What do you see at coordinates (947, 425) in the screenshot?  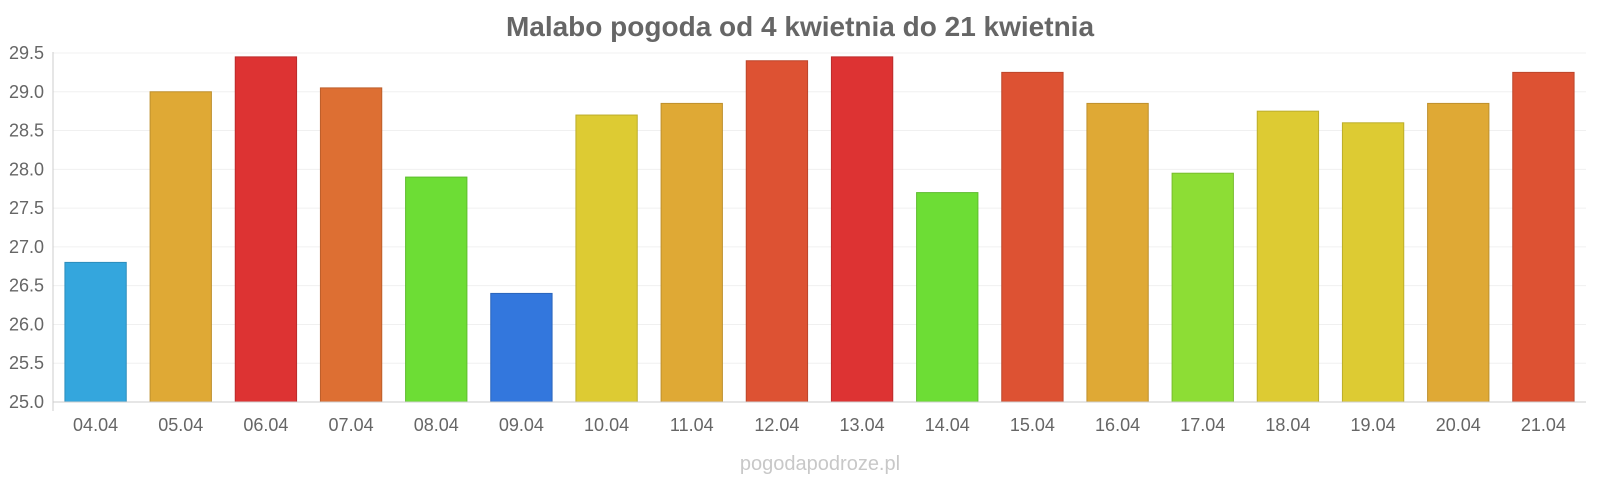 I see `x-tick-label: 14.04` at bounding box center [947, 425].